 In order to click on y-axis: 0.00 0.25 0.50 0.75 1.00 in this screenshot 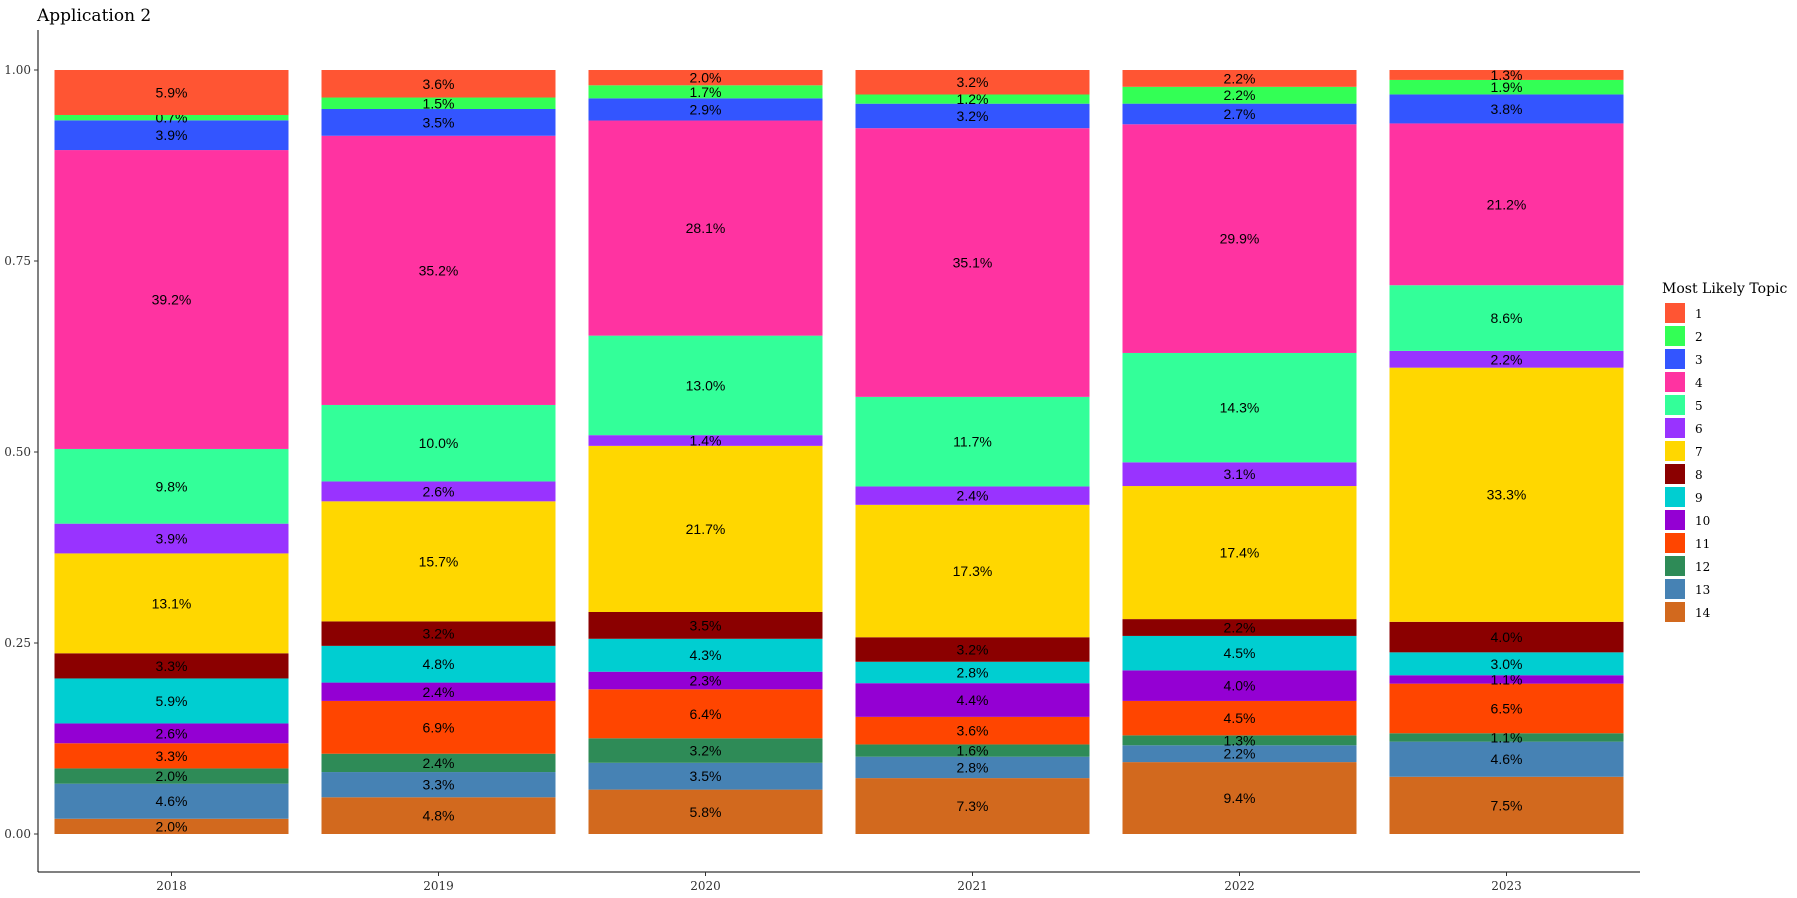, I will do `click(21, 451)`.